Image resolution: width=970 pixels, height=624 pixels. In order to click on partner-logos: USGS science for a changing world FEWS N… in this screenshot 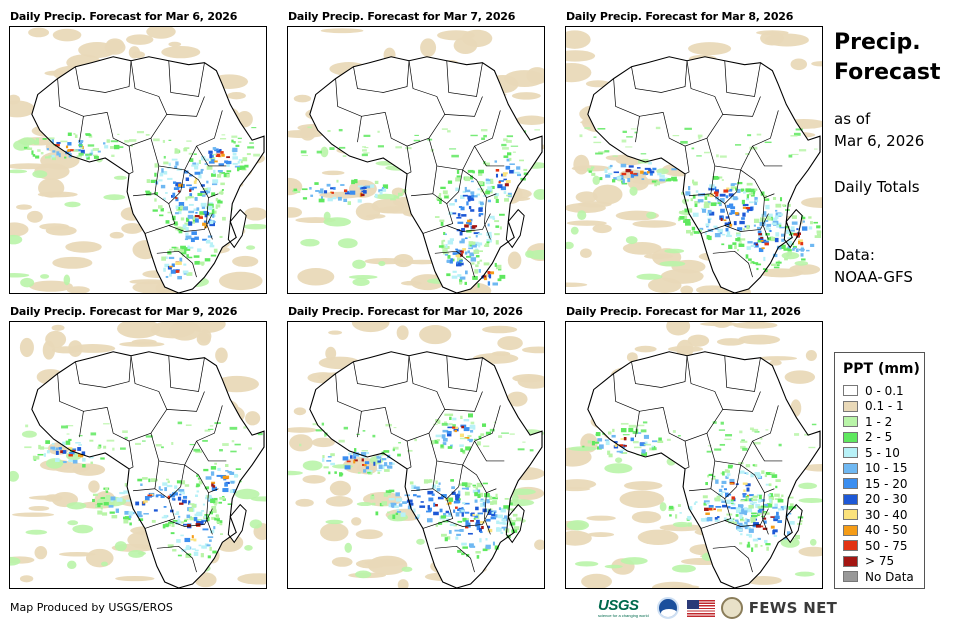, I will do `click(717, 608)`.